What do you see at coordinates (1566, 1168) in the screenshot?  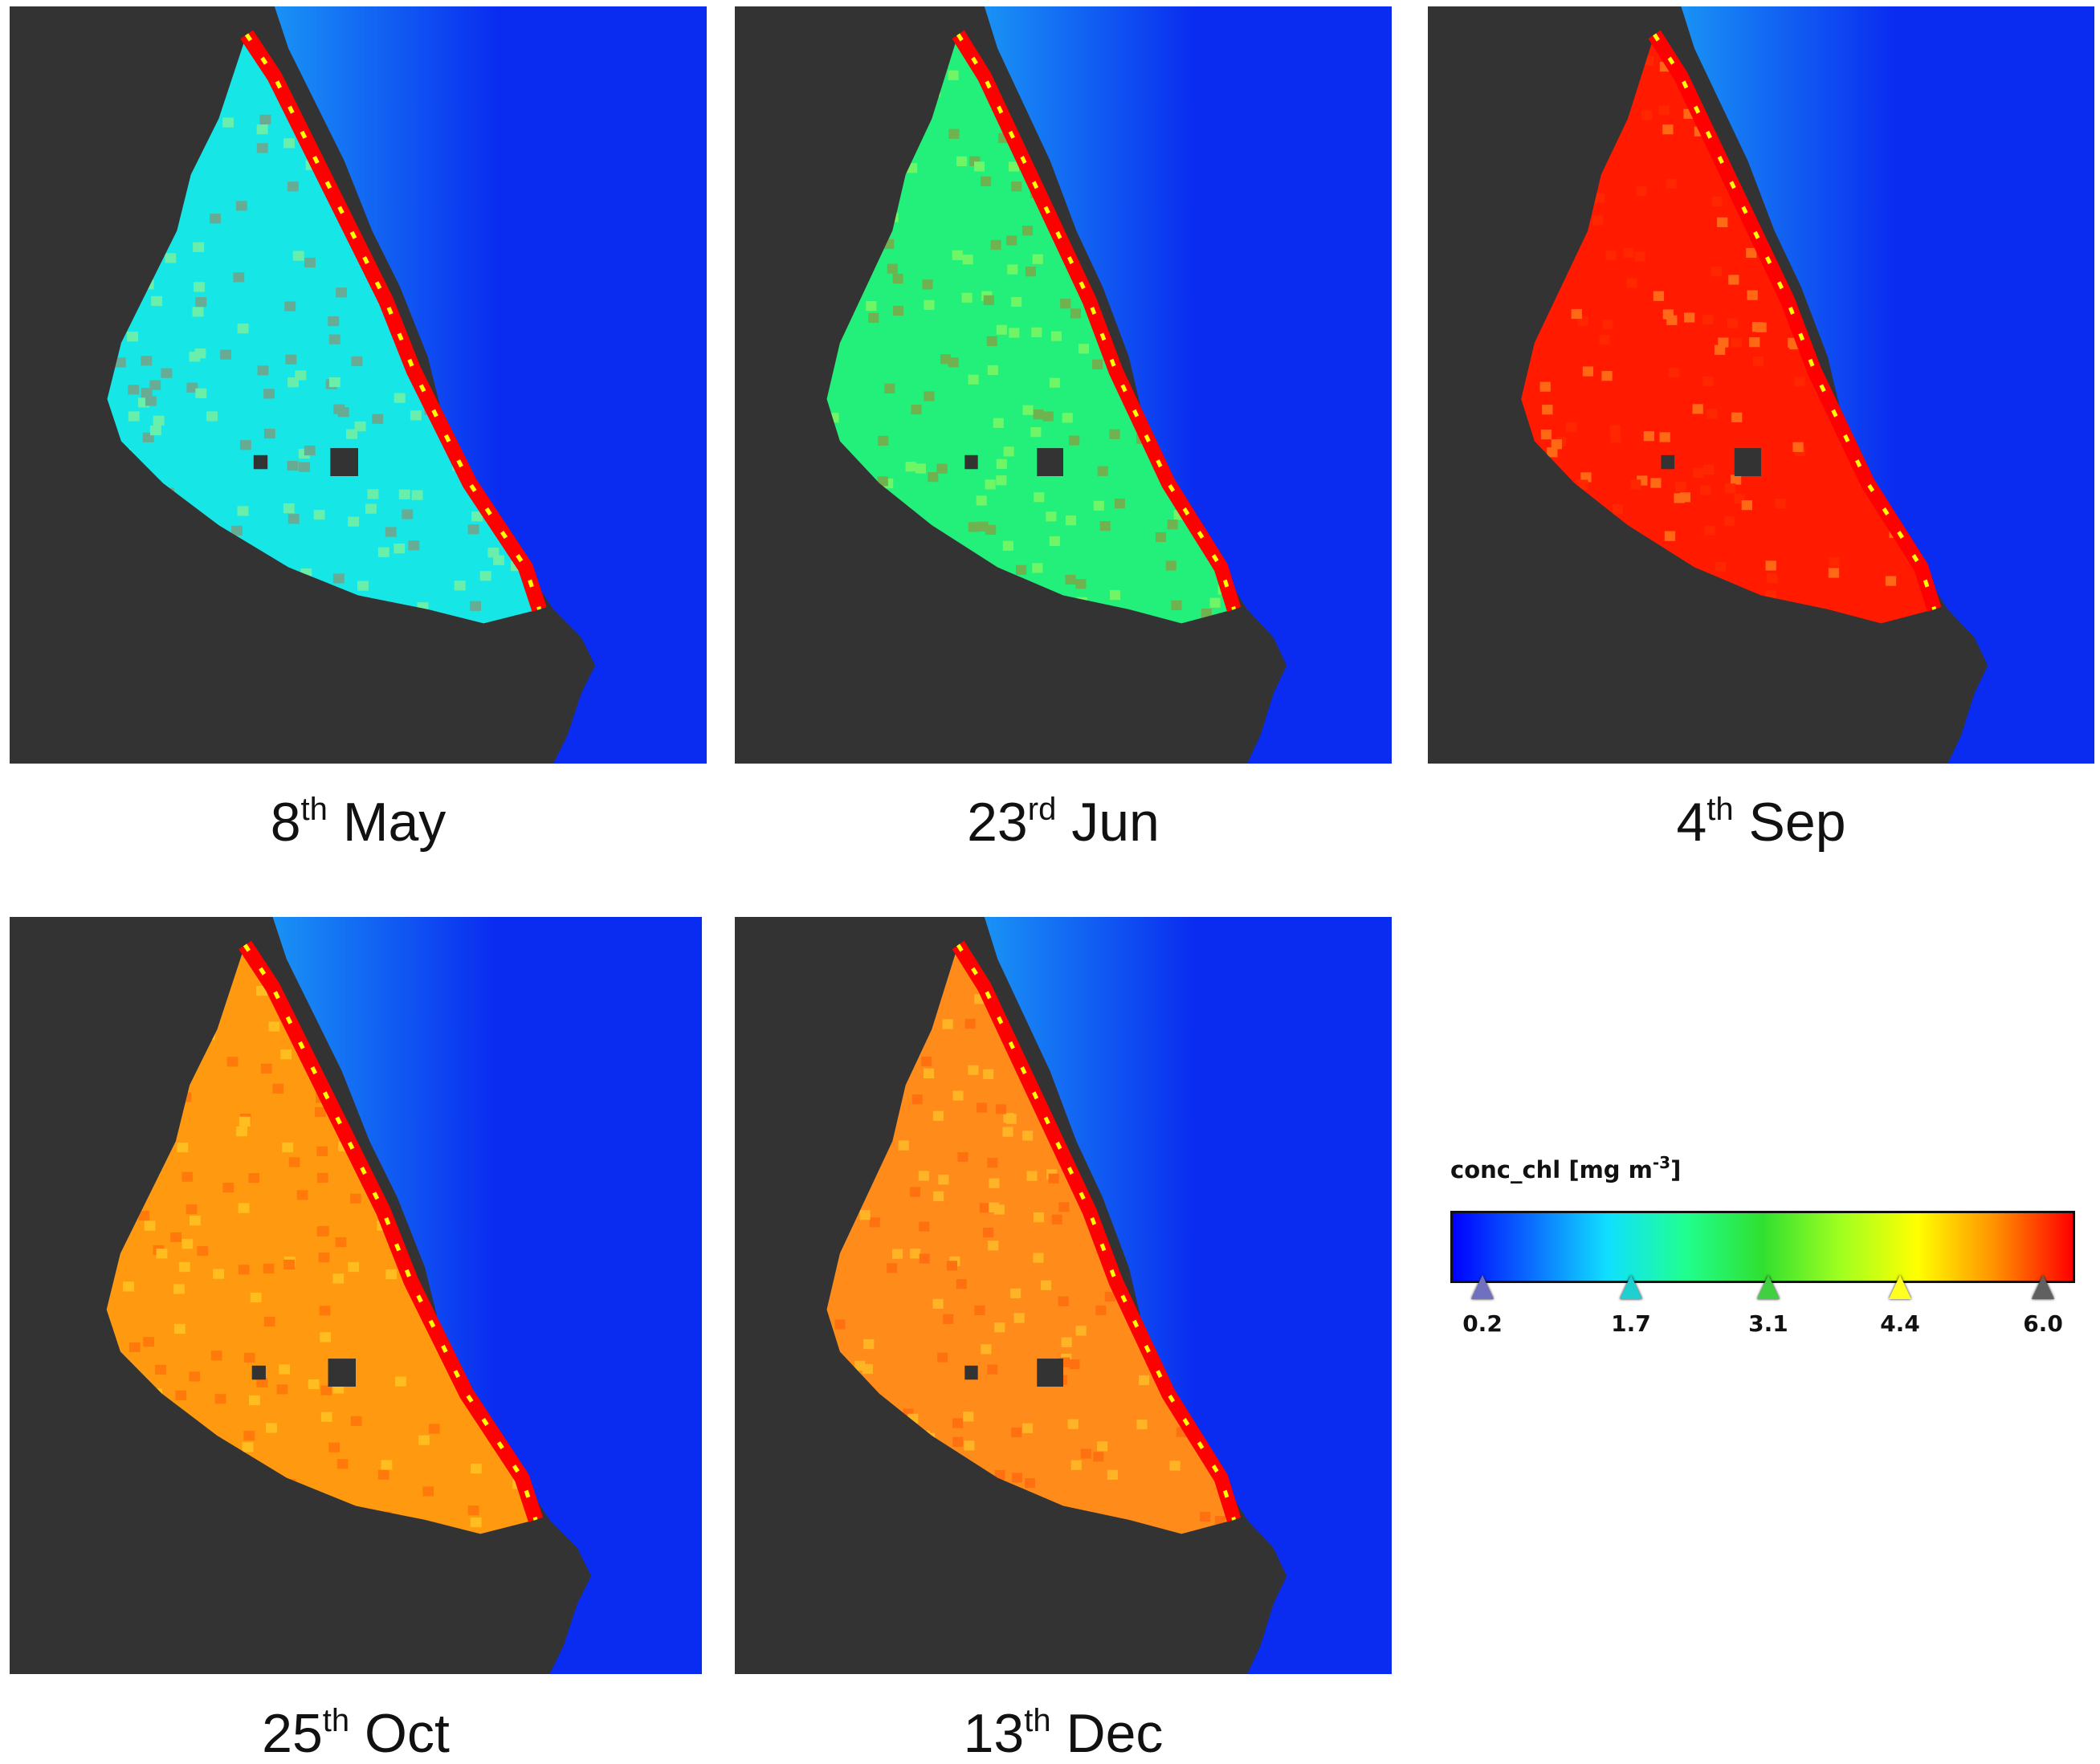 I see `legend-title: conc_chl [mg m-3]` at bounding box center [1566, 1168].